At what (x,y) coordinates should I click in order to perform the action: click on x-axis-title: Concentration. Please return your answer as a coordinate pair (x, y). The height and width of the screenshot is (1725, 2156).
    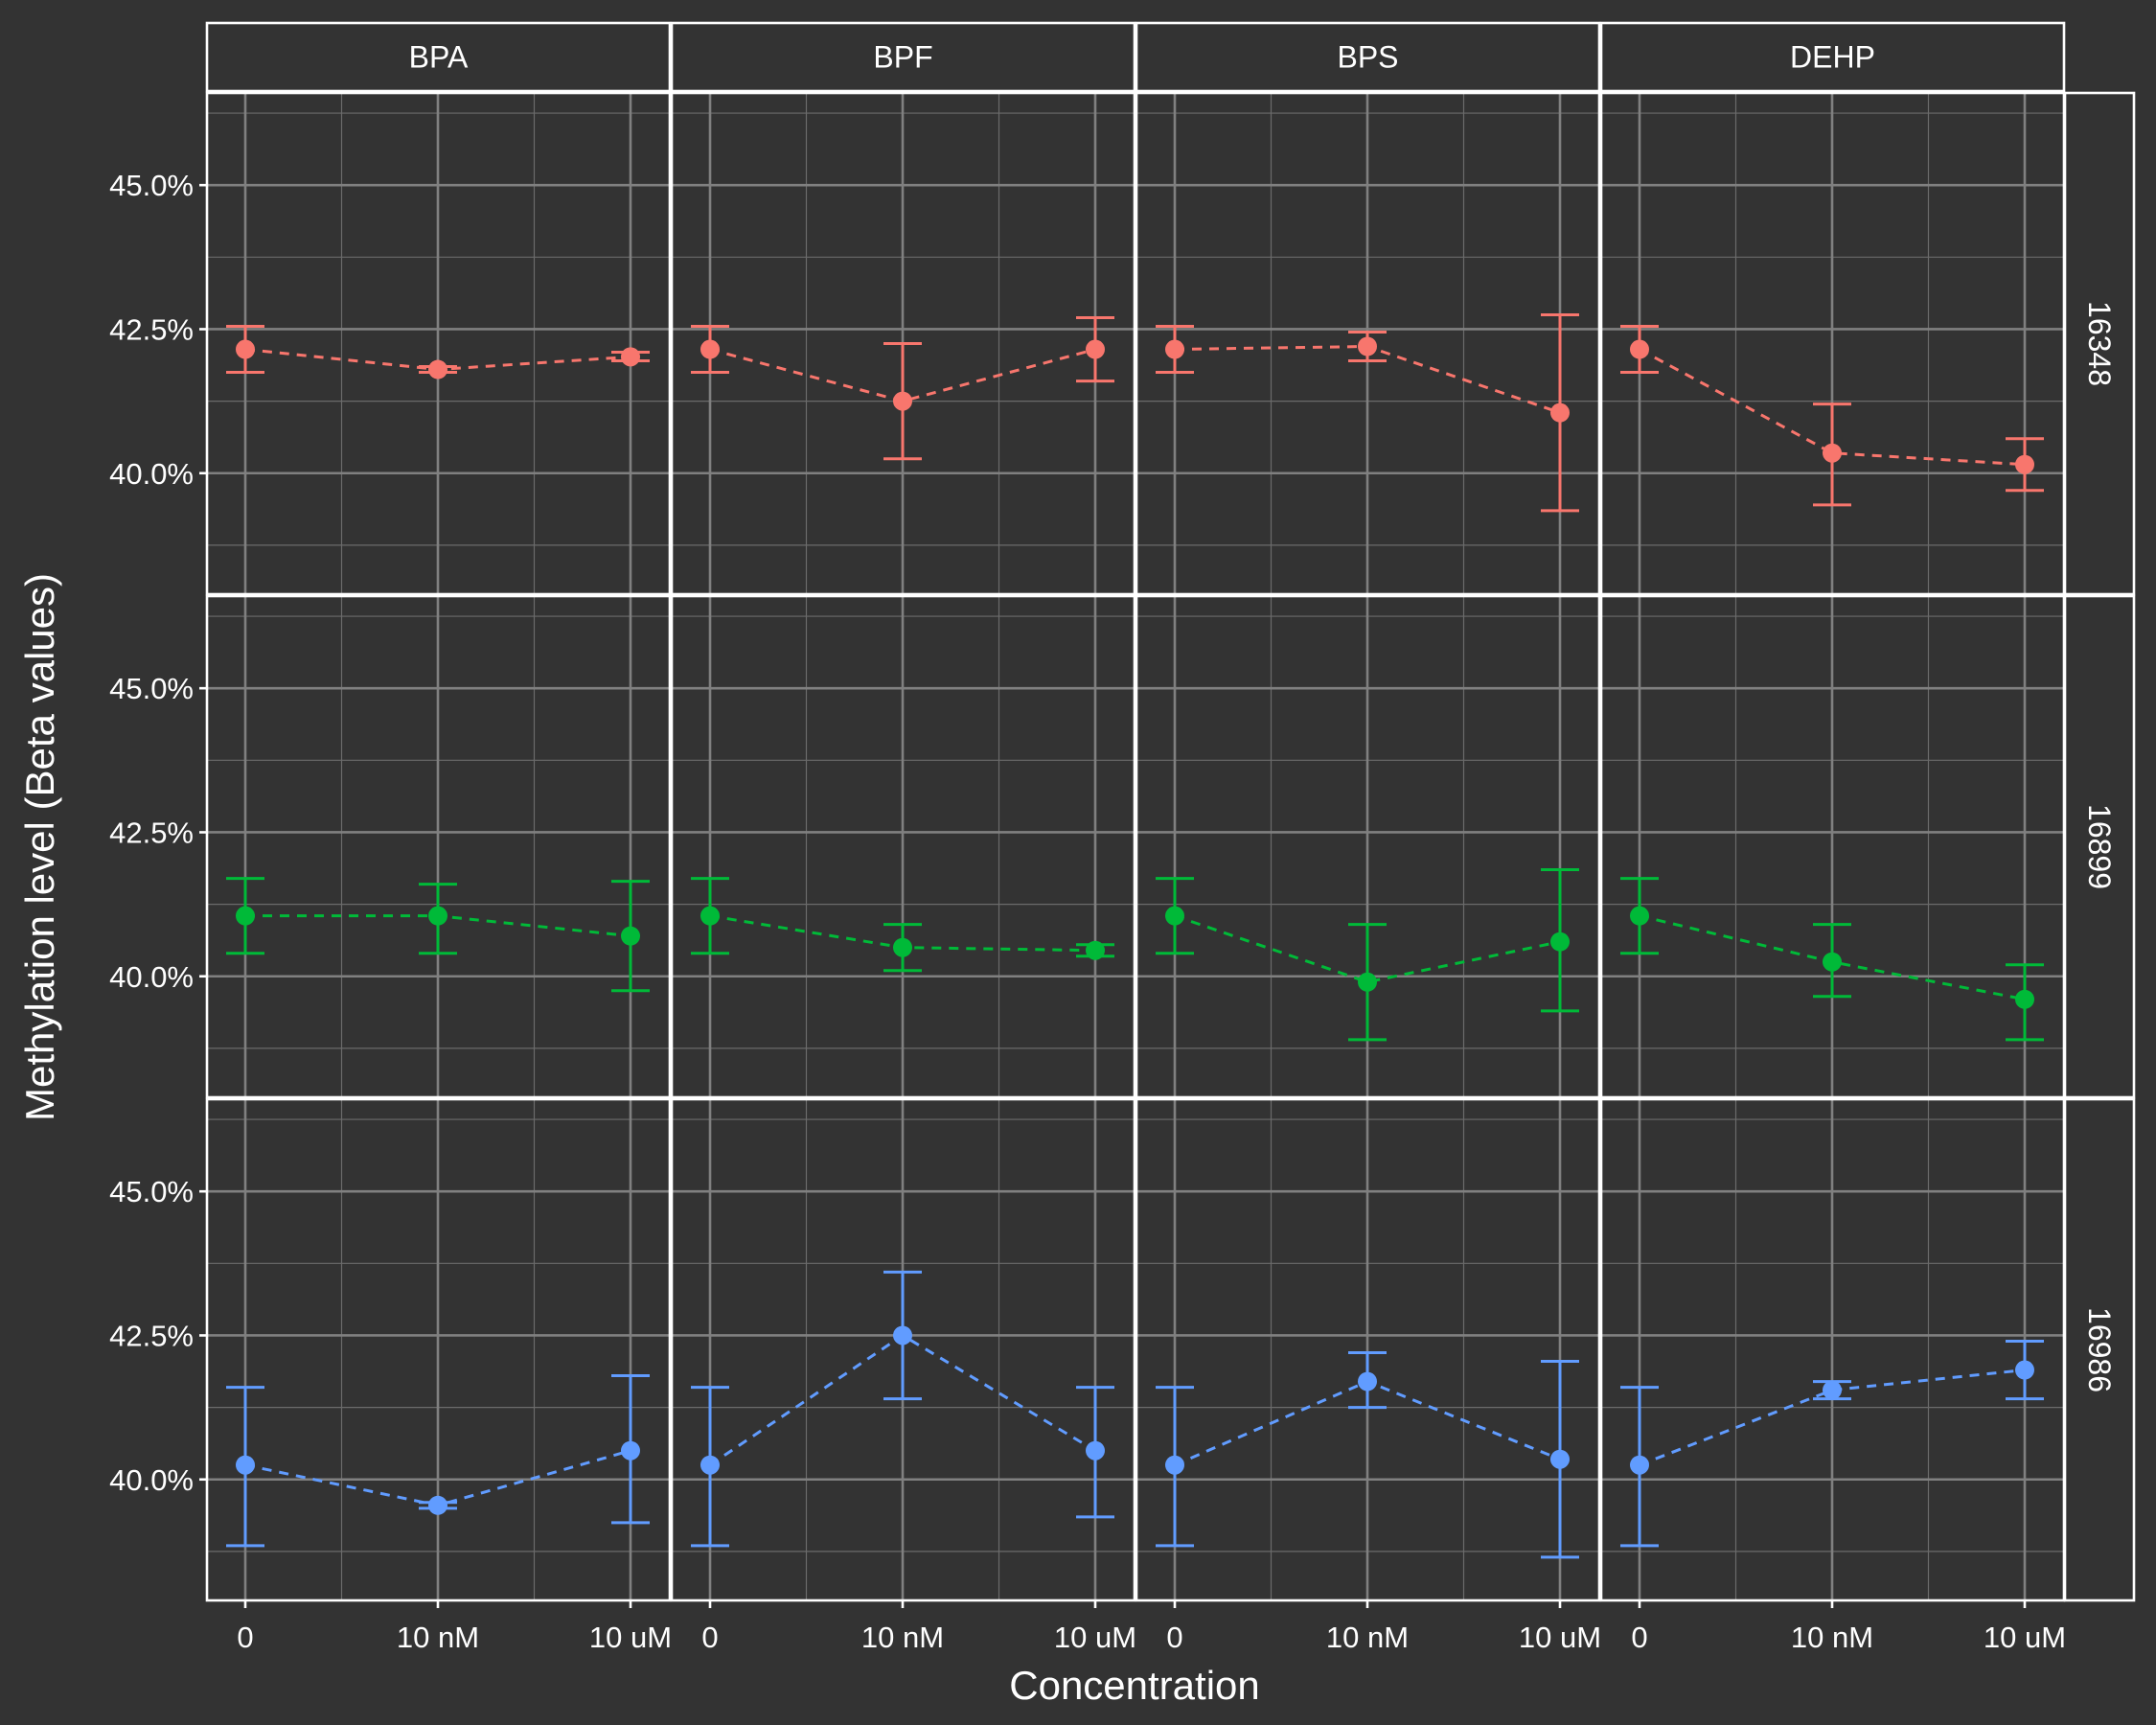
    Looking at the image, I should click on (1134, 1685).